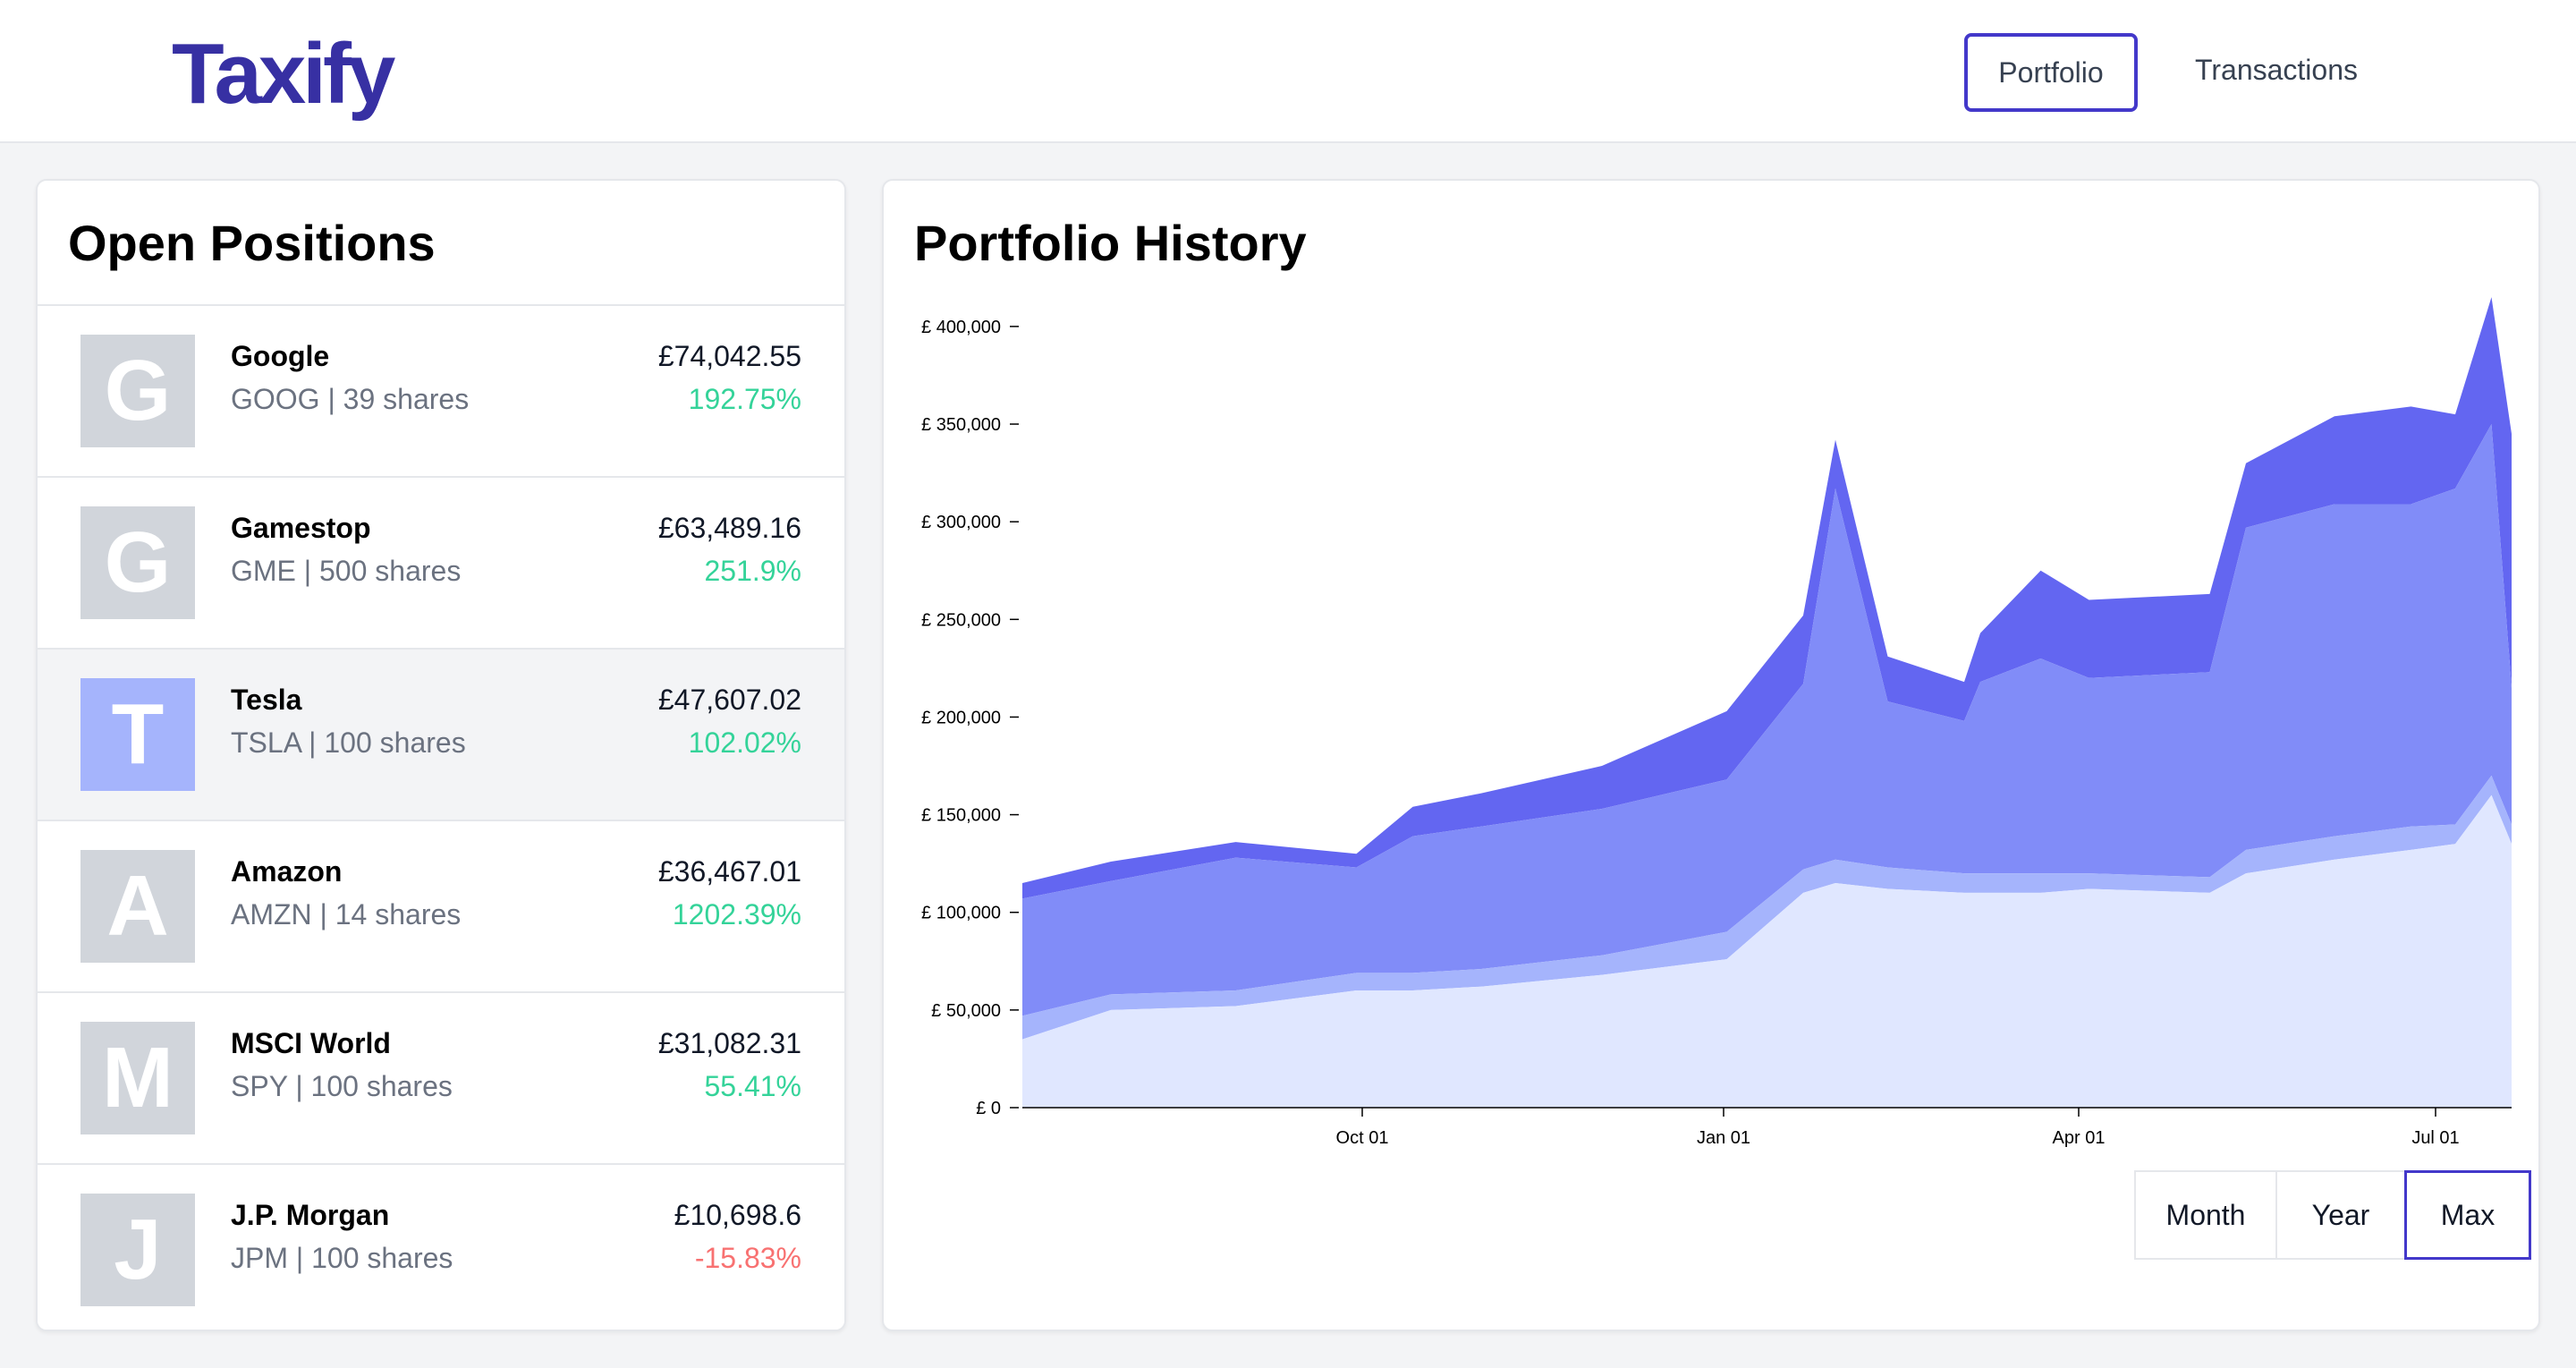  Describe the element at coordinates (137, 1250) in the screenshot. I see `position-avatar: J` at that location.